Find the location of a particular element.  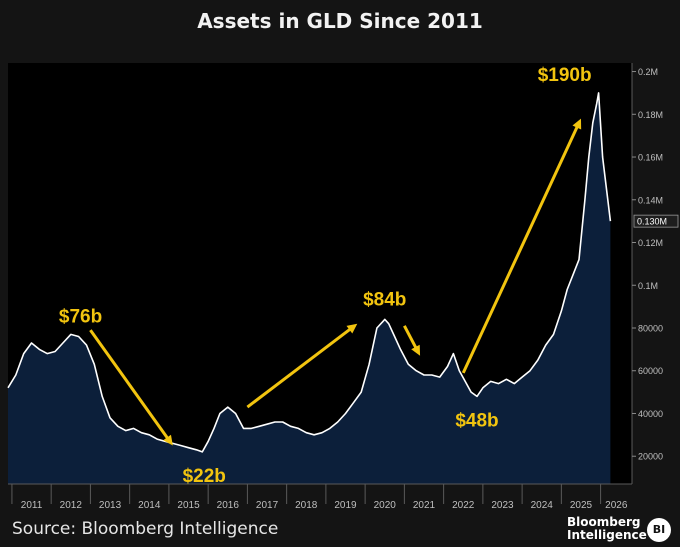

x-tick-label: 2020 is located at coordinates (385, 505).